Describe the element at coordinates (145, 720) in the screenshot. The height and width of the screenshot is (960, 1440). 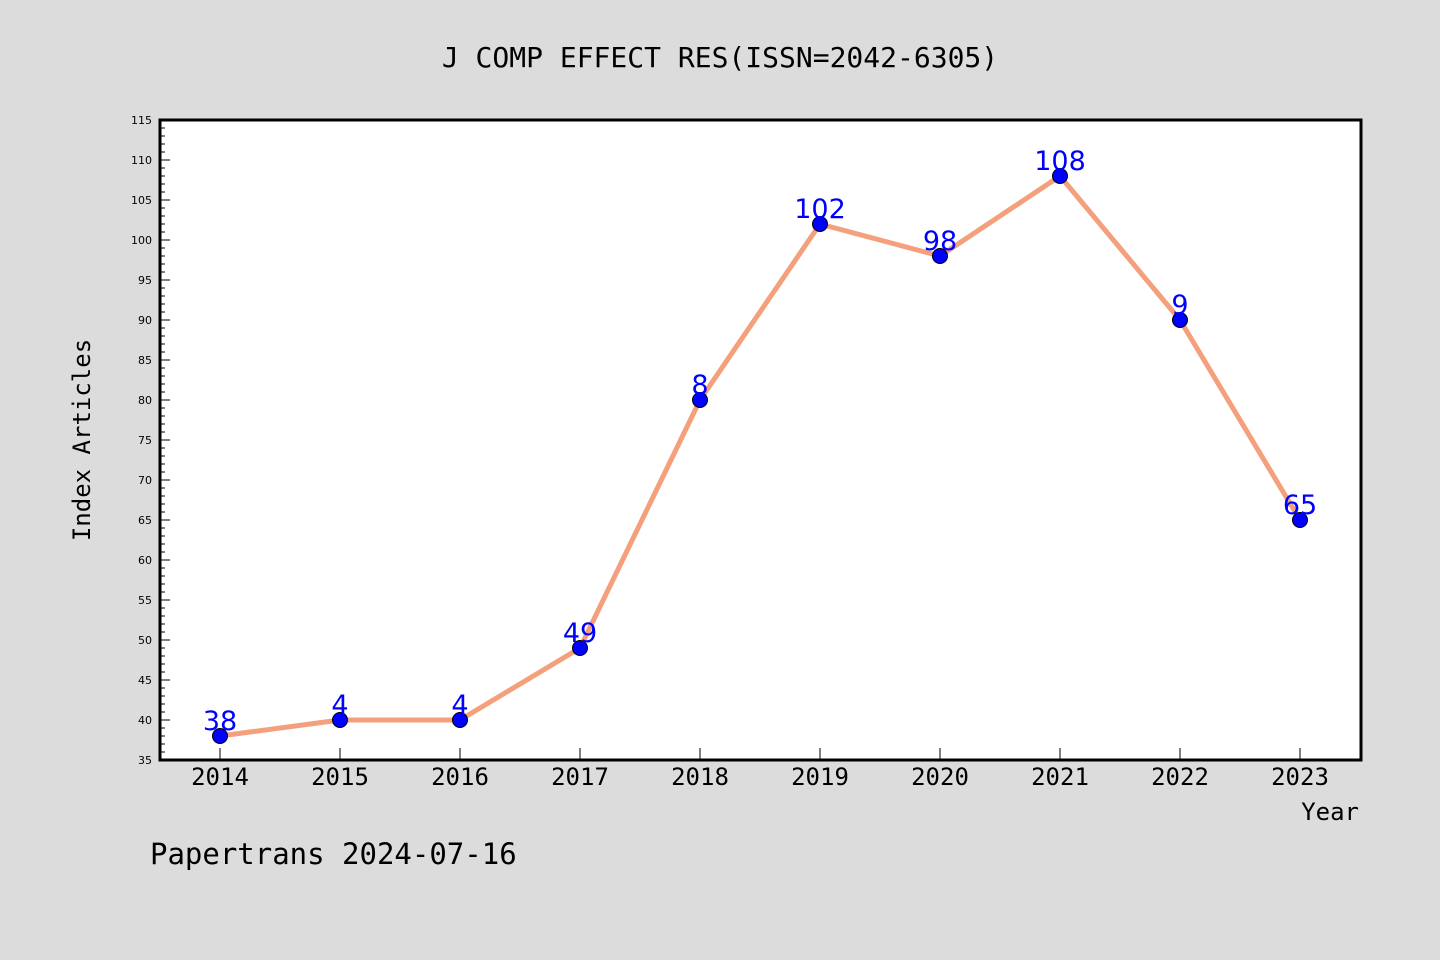
I see `y-tick-label: 40` at that location.